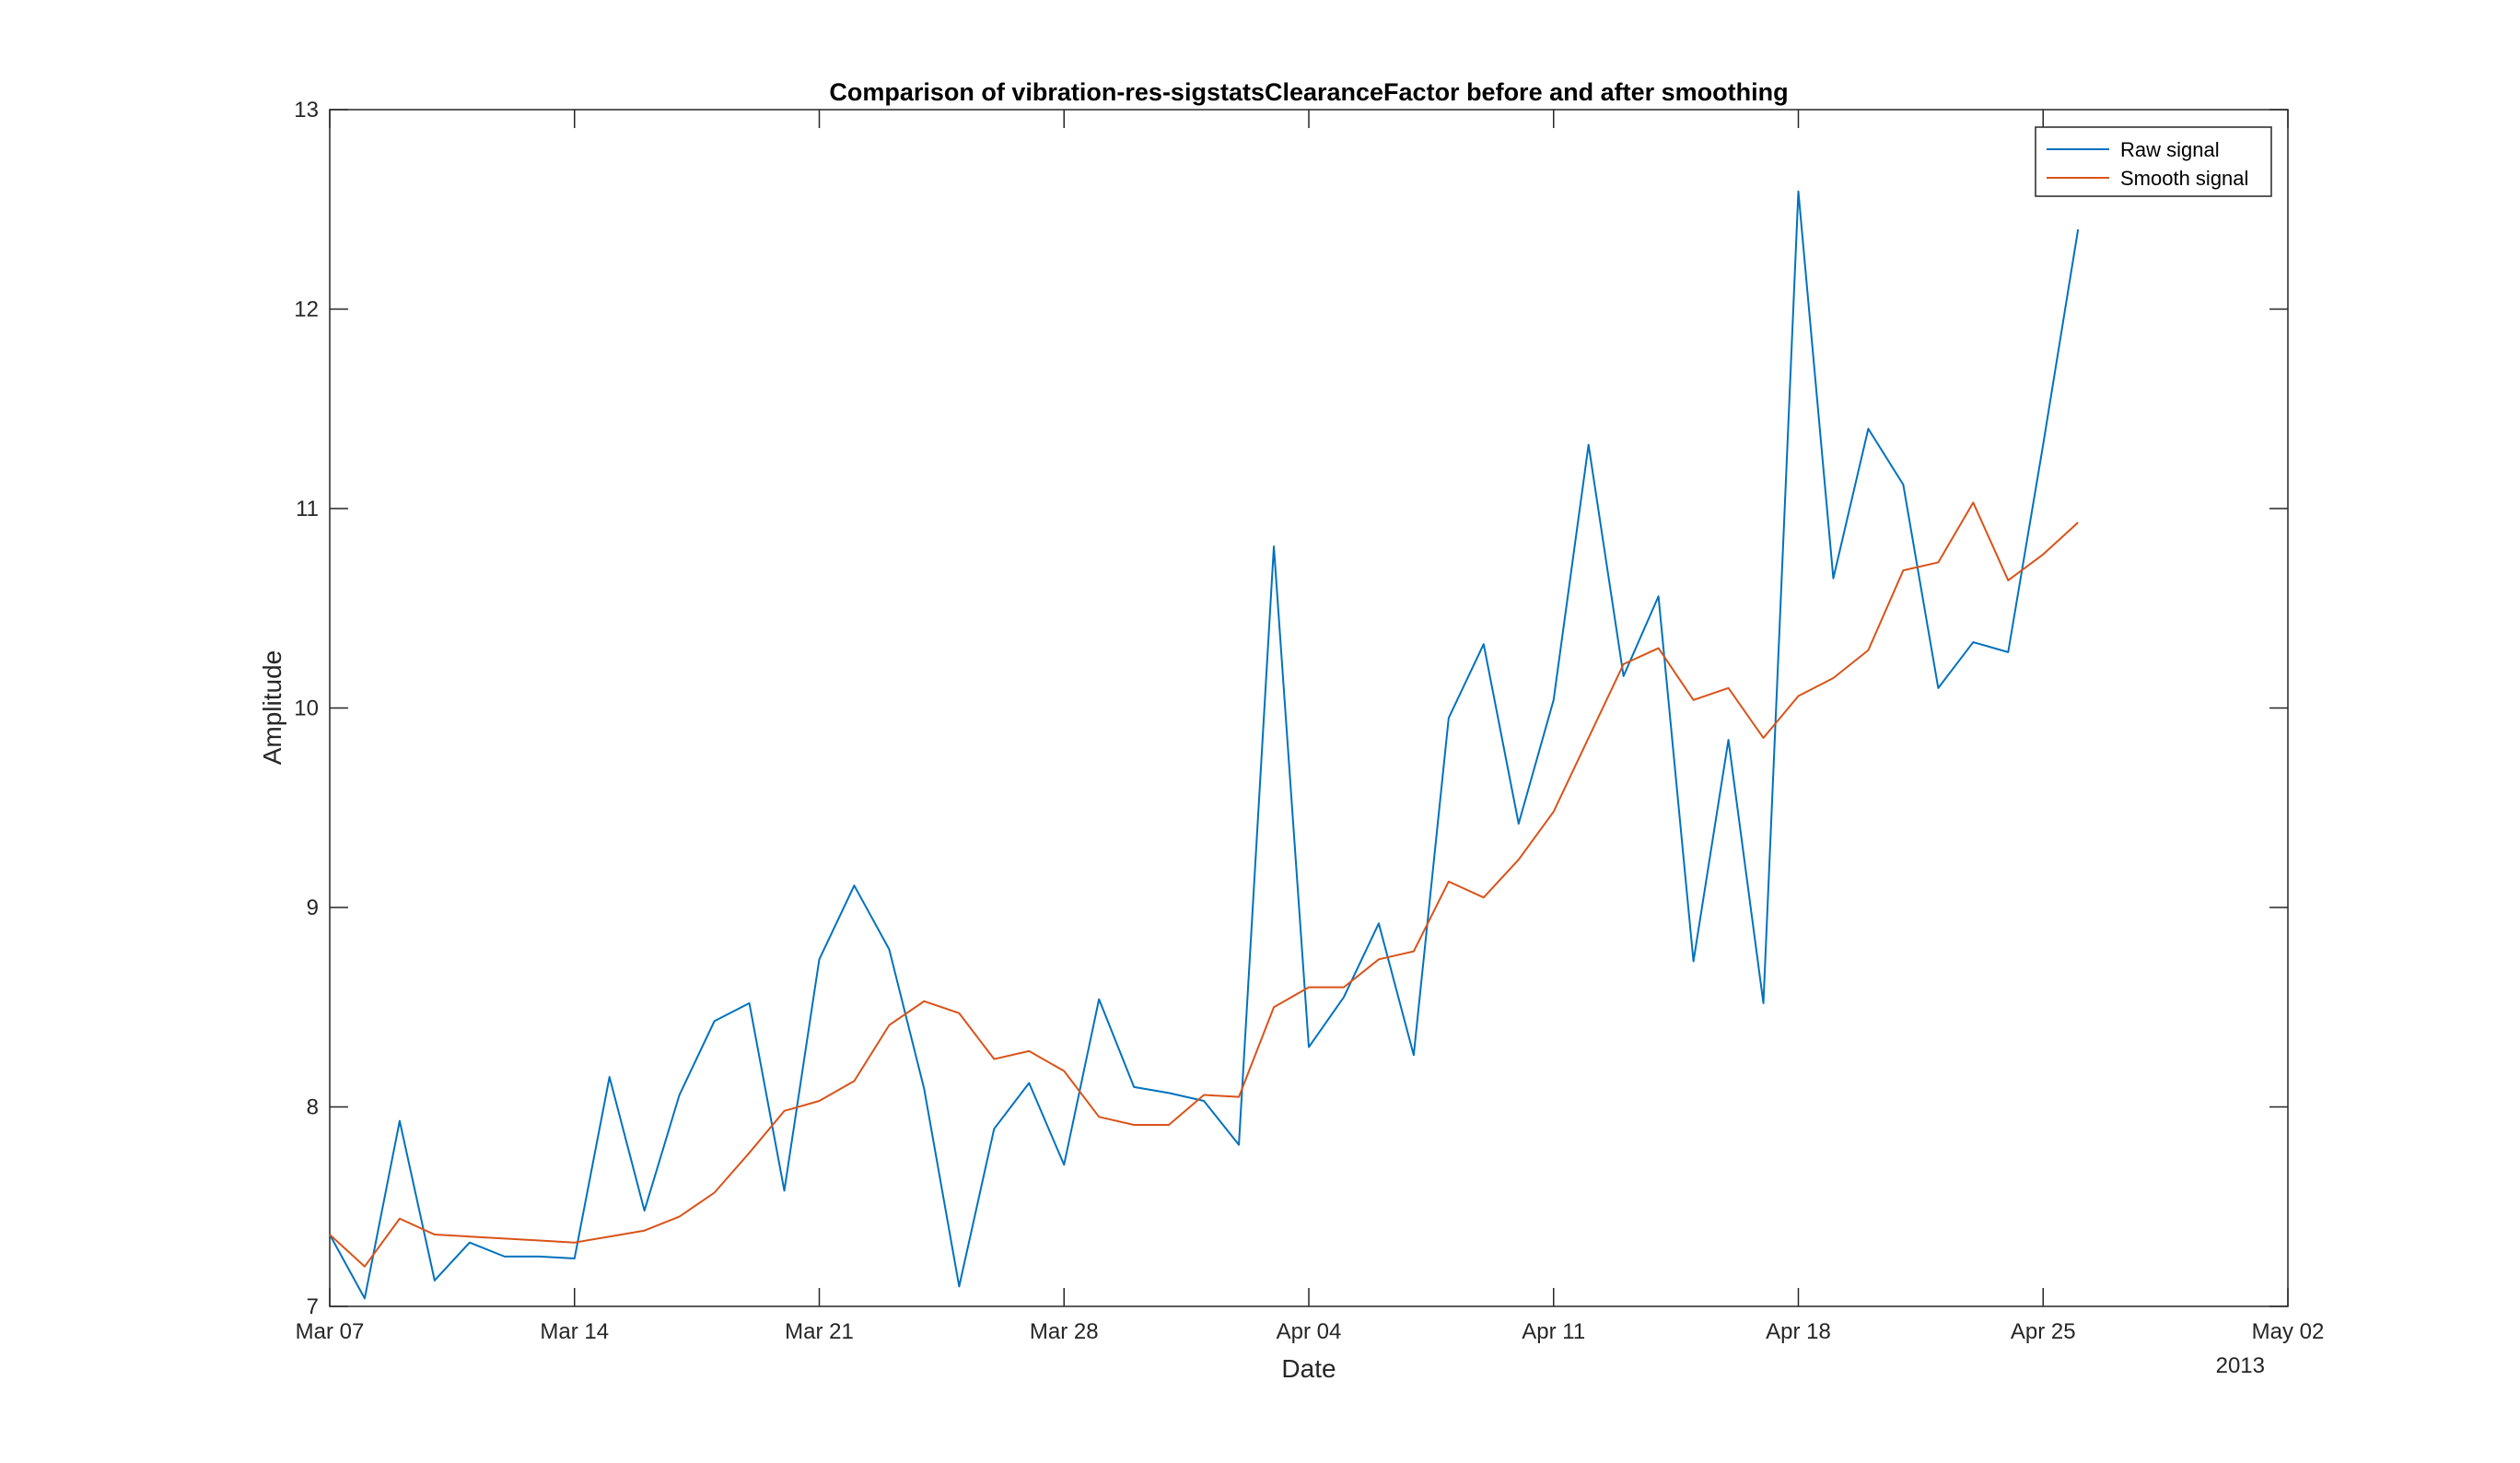  I want to click on x-tick-label: Mar 07, so click(330, 1331).